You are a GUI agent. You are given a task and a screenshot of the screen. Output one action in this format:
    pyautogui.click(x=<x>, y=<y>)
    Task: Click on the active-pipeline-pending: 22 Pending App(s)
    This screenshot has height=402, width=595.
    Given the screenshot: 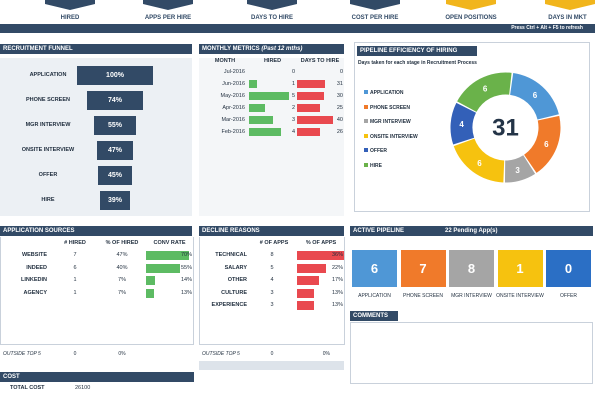 What is the action you would take?
    pyautogui.click(x=471, y=231)
    